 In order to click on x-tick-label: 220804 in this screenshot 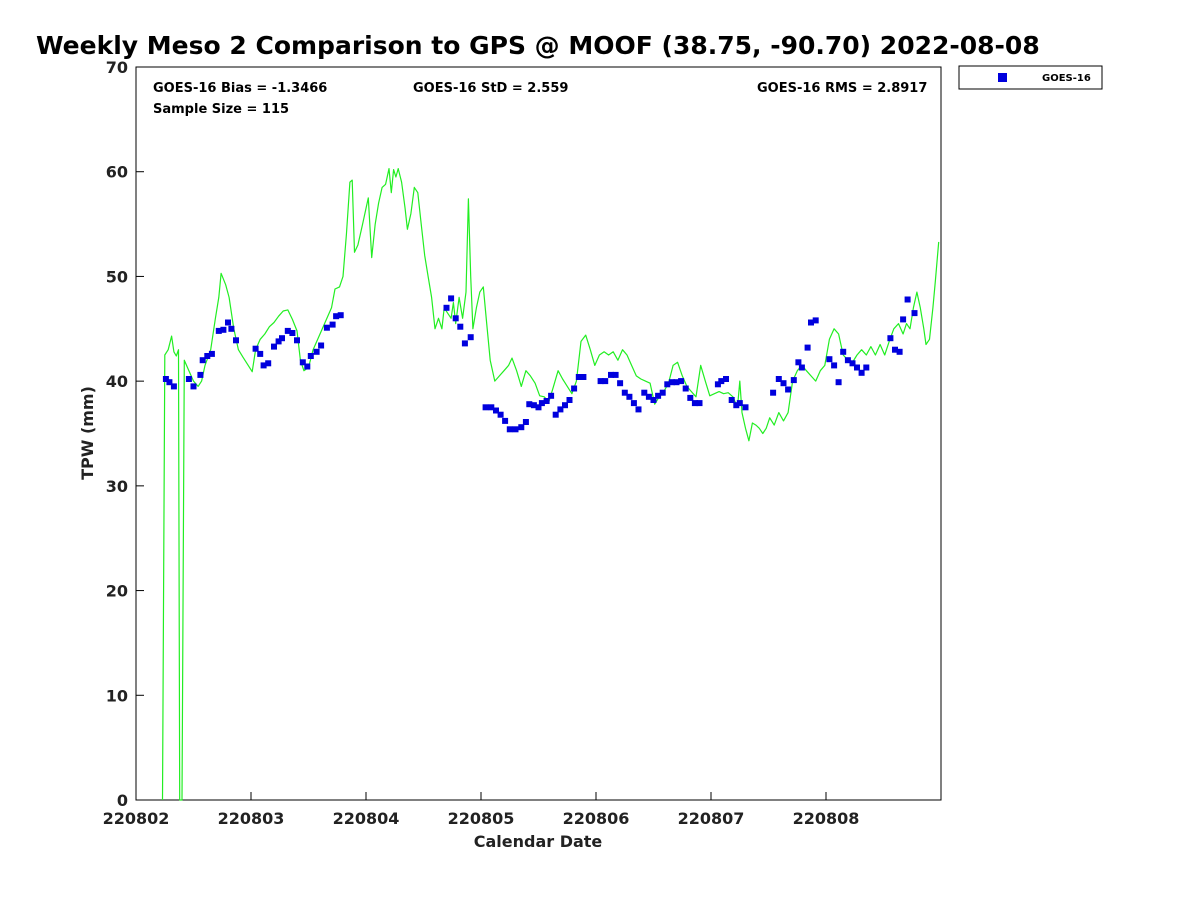, I will do `click(366, 818)`.